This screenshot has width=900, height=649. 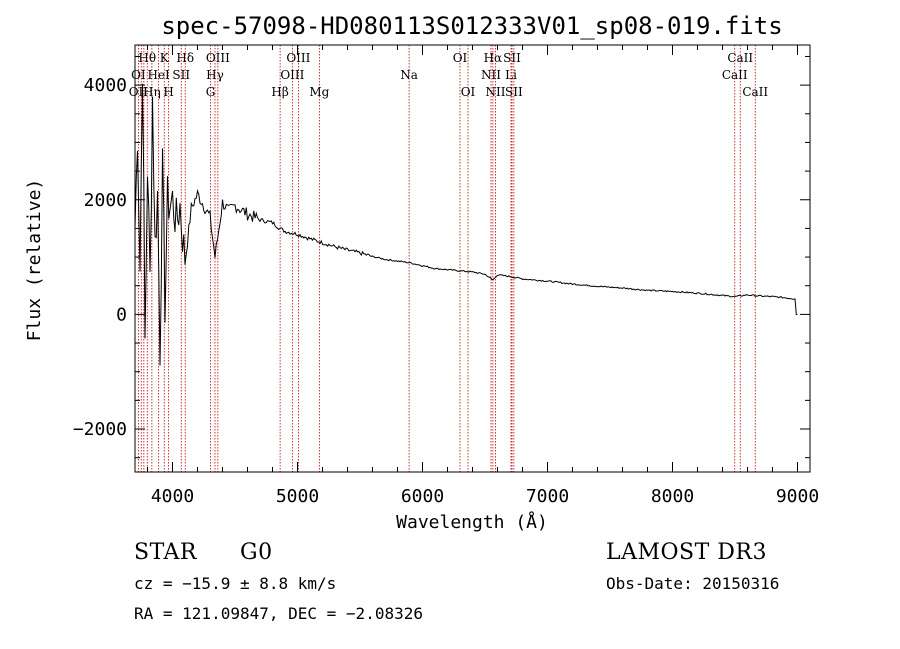 I want to click on observation-date: Obs-Date: 20150316, so click(x=693, y=583).